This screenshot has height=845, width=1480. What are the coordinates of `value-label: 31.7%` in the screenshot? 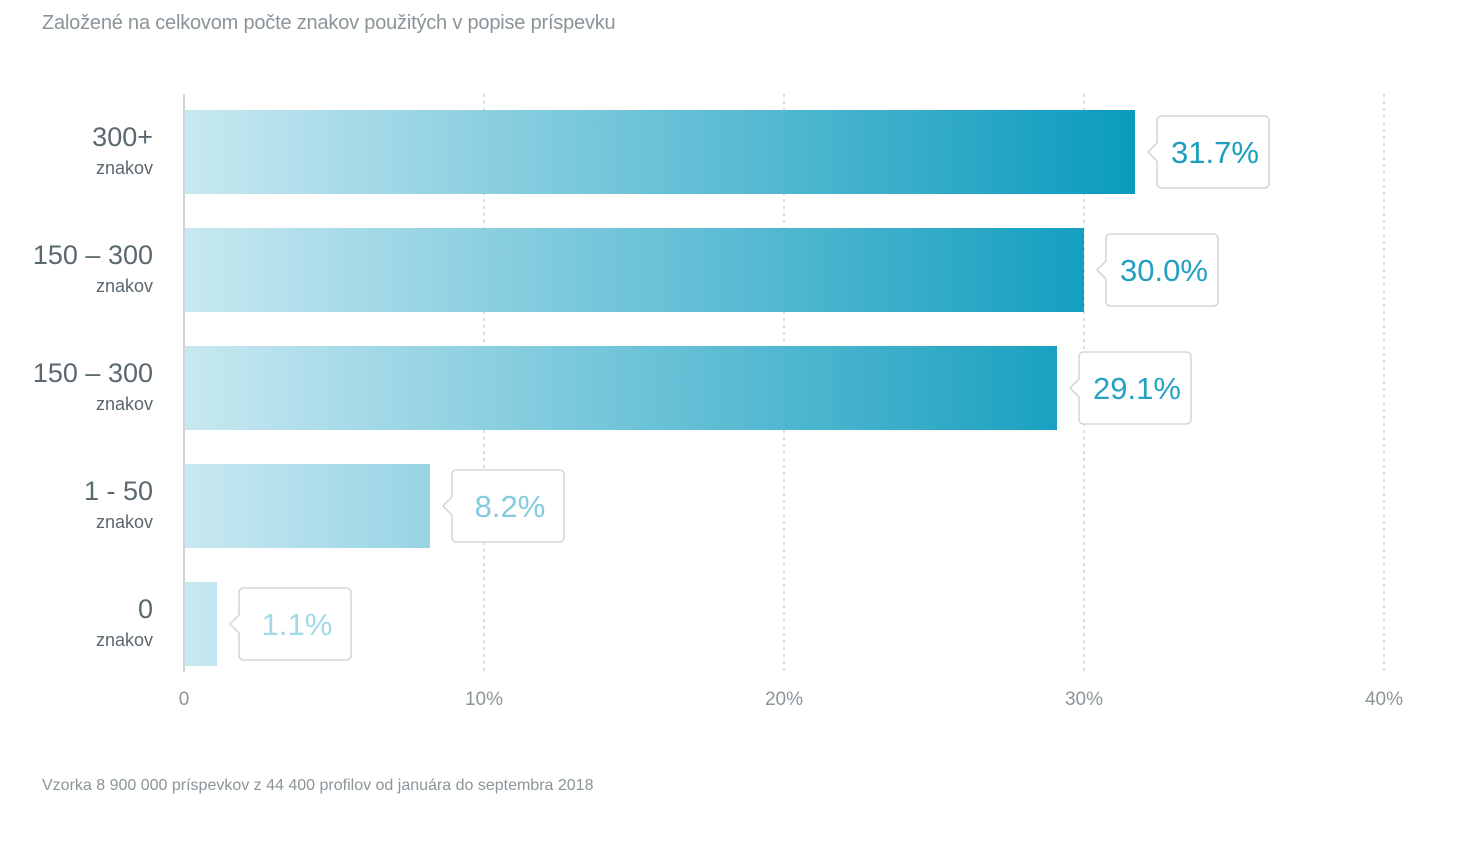 It's located at (1215, 152).